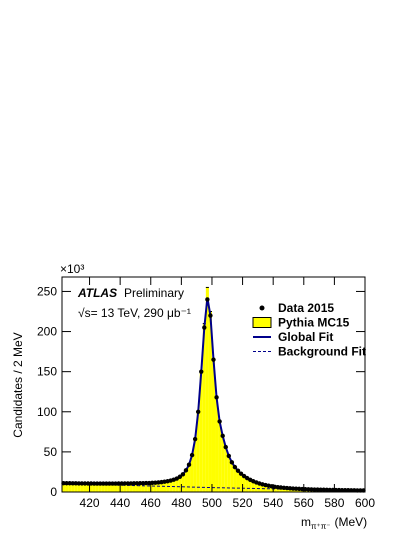 The image size is (415, 537). I want to click on x-tick-label: 540, so click(273, 503).